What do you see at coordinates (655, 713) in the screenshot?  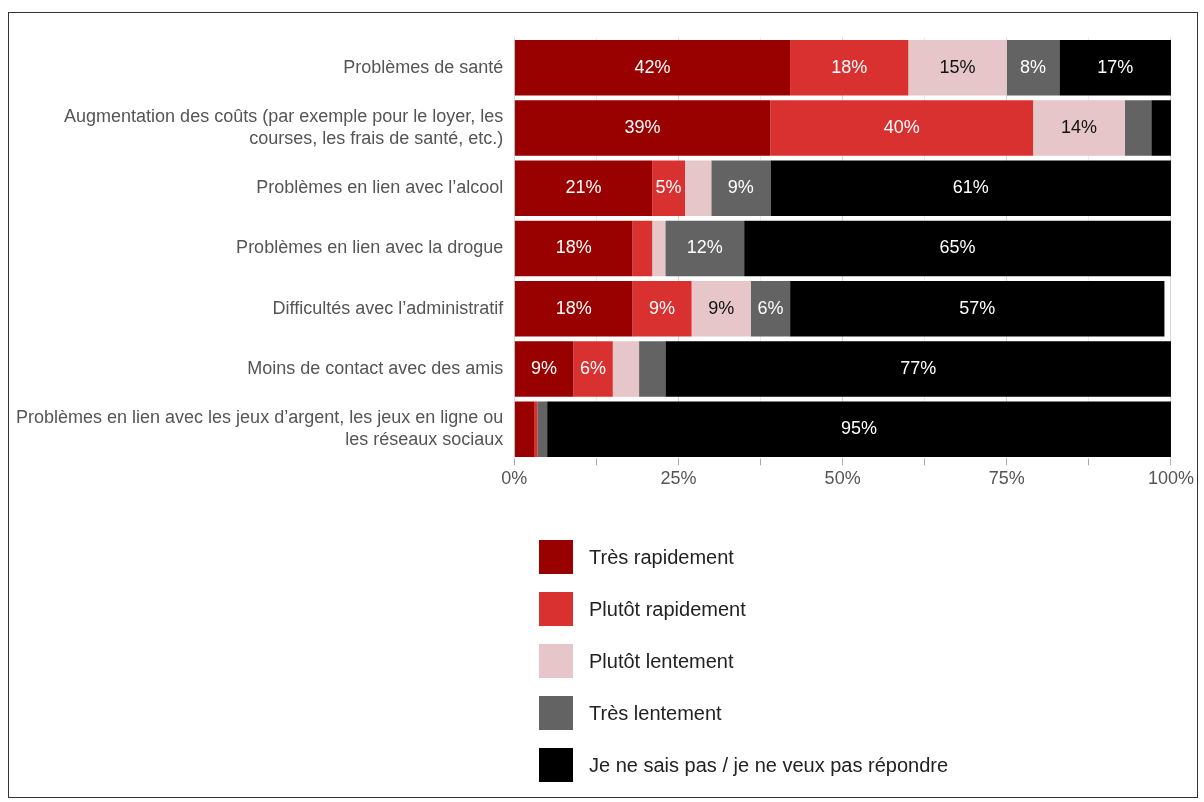 I see `legend-label: Très lentement` at bounding box center [655, 713].